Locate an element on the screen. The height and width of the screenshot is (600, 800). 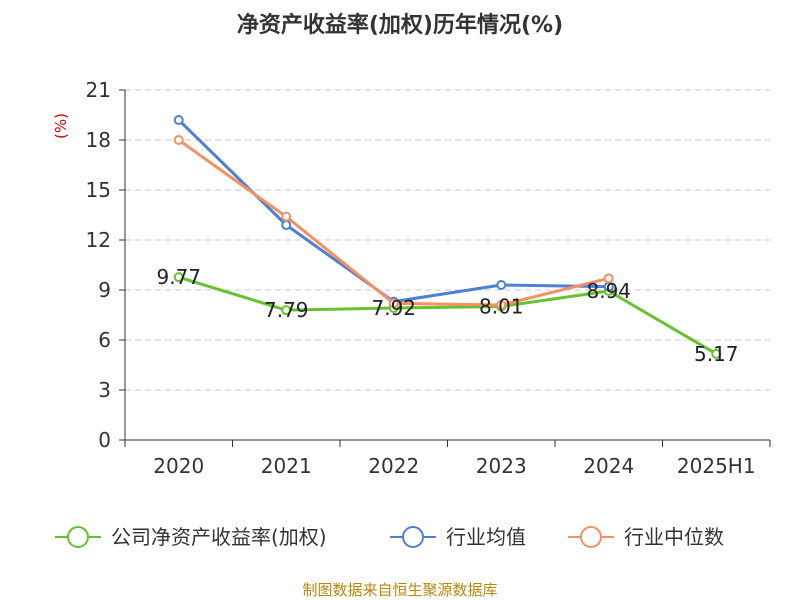
x-tick-label: 2021 is located at coordinates (286, 466).